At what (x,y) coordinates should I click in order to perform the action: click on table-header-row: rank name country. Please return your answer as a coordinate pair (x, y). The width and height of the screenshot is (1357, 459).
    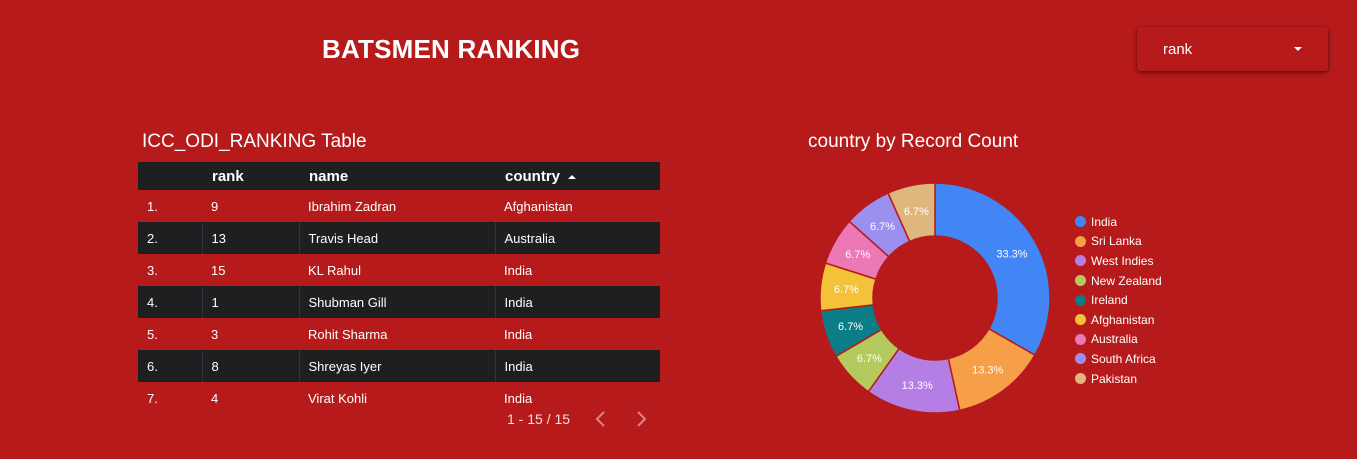
    Looking at the image, I should click on (399, 176).